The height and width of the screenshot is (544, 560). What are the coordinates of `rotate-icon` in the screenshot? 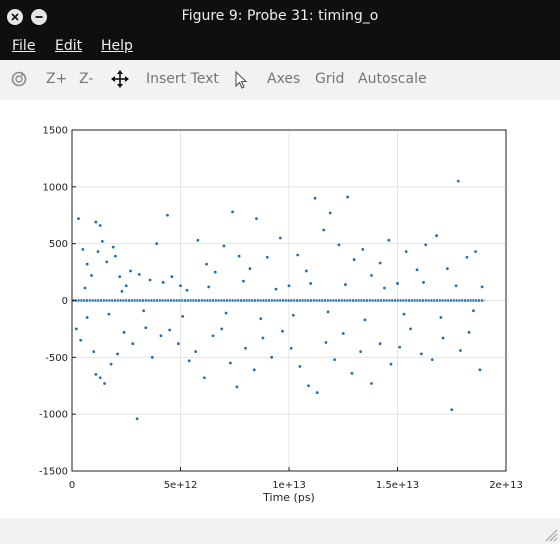 It's located at (19, 79).